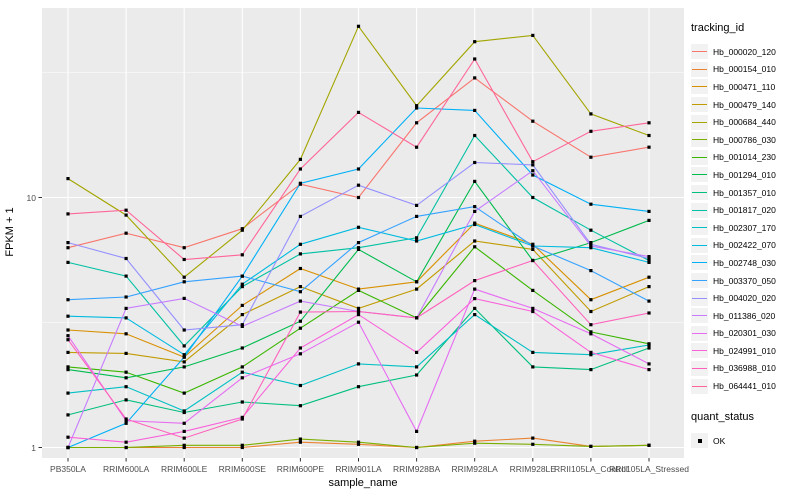 This screenshot has height=500, width=800. Describe the element at coordinates (745, 87) in the screenshot. I see `legend-item-Hb_000471_110: Hb_000471_110` at that location.